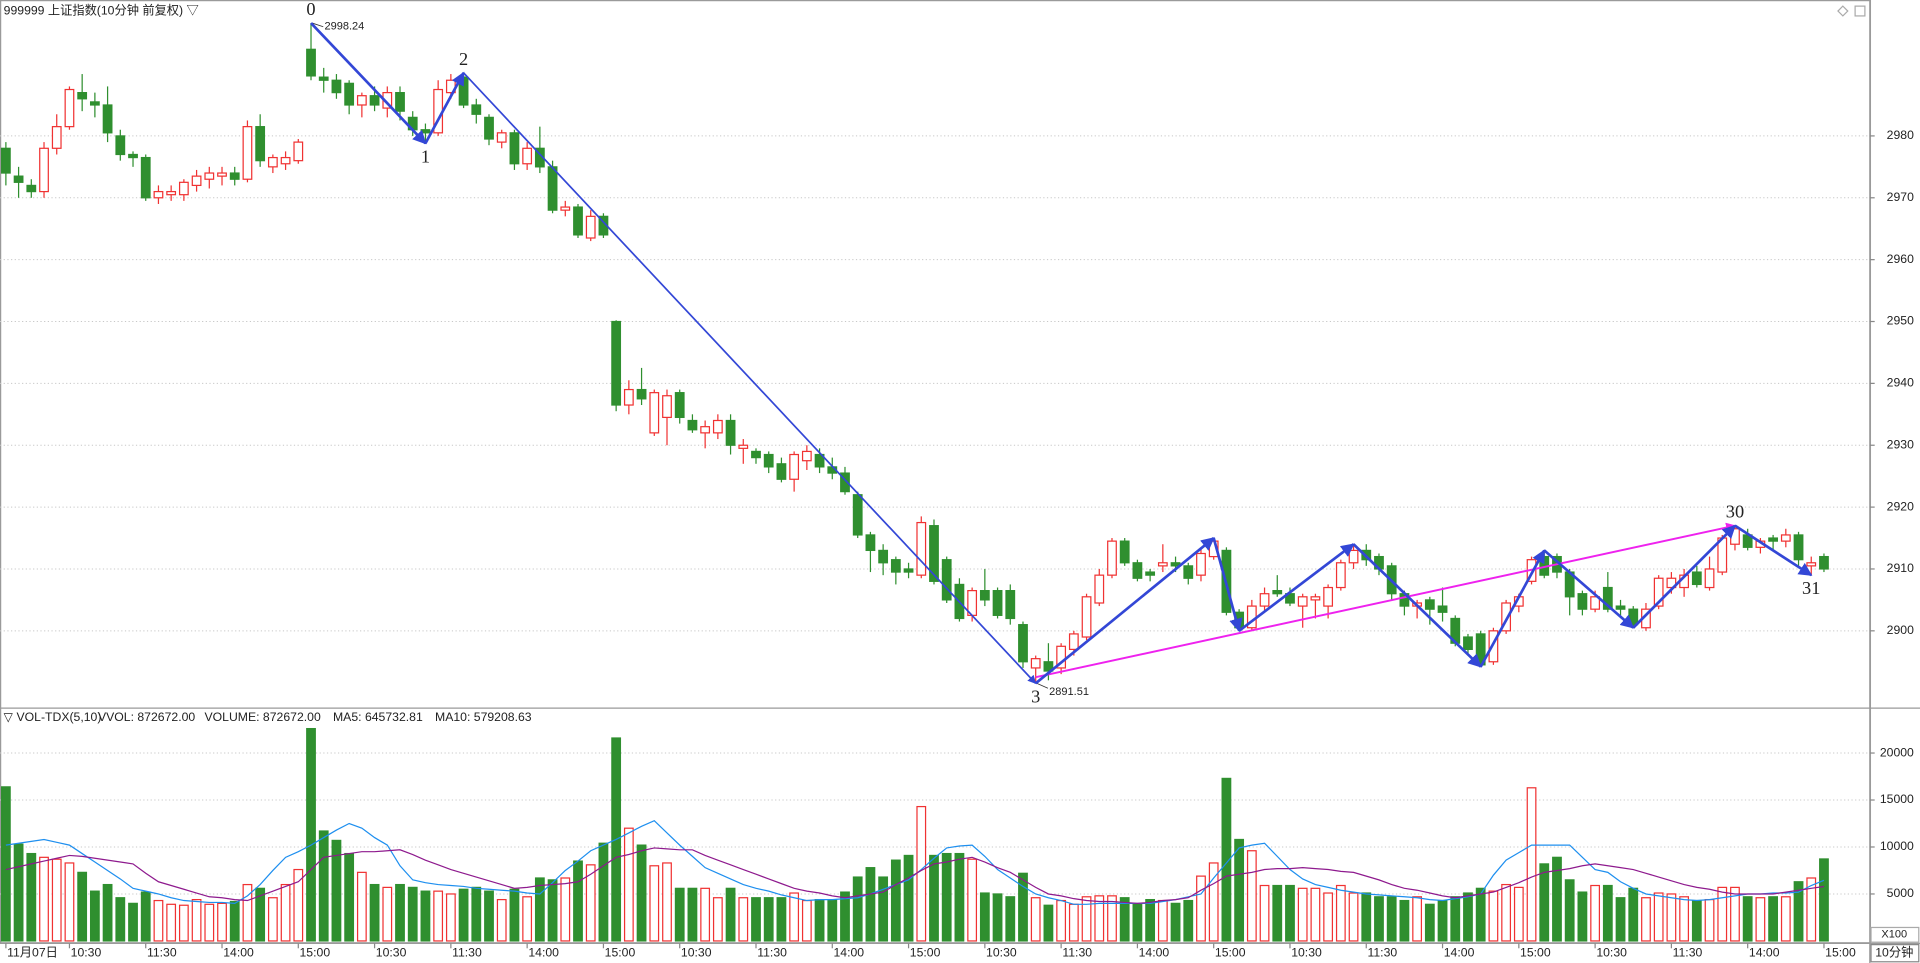 Image resolution: width=1920 pixels, height=963 pixels. Describe the element at coordinates (1894, 935) in the screenshot. I see `unit-label: X100` at that location.